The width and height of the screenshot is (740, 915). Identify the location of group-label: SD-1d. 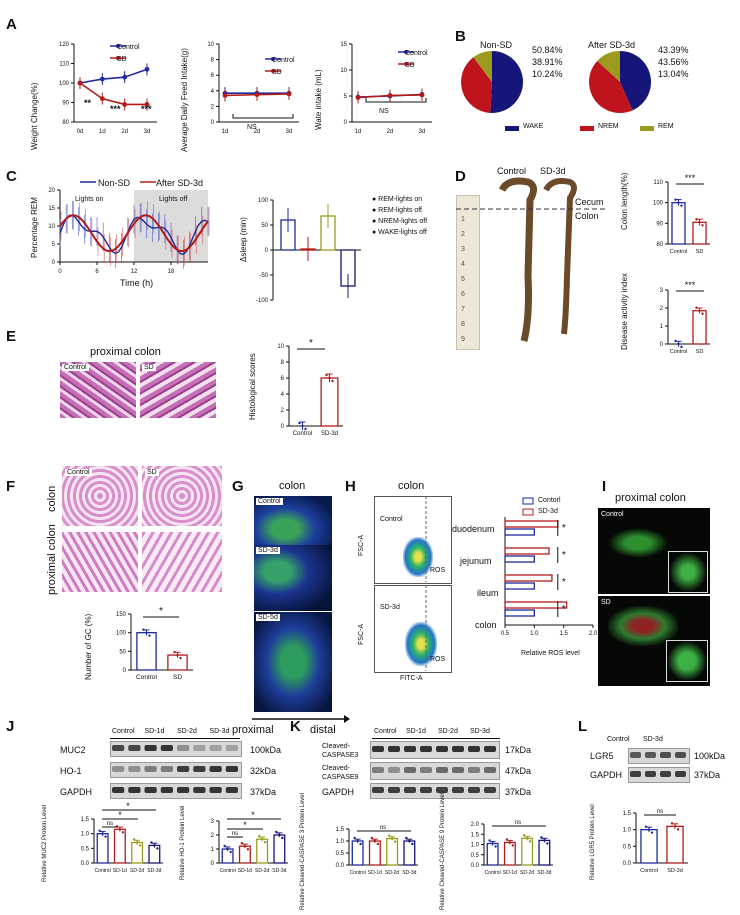
(154, 731).